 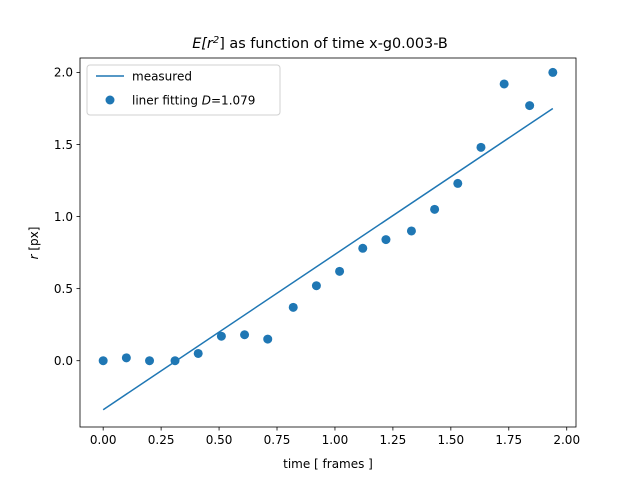 What do you see at coordinates (335, 440) in the screenshot?
I see `x-tick-label: 1.00` at bounding box center [335, 440].